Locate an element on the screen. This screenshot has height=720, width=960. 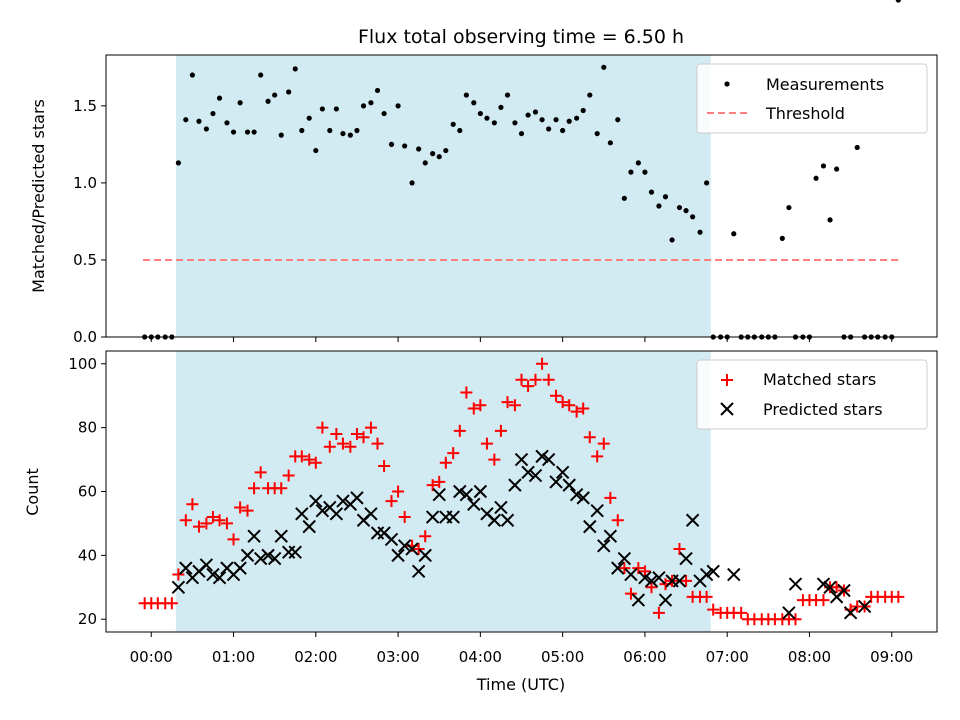
x-axis-label: Time (UTC) is located at coordinates (520, 684).